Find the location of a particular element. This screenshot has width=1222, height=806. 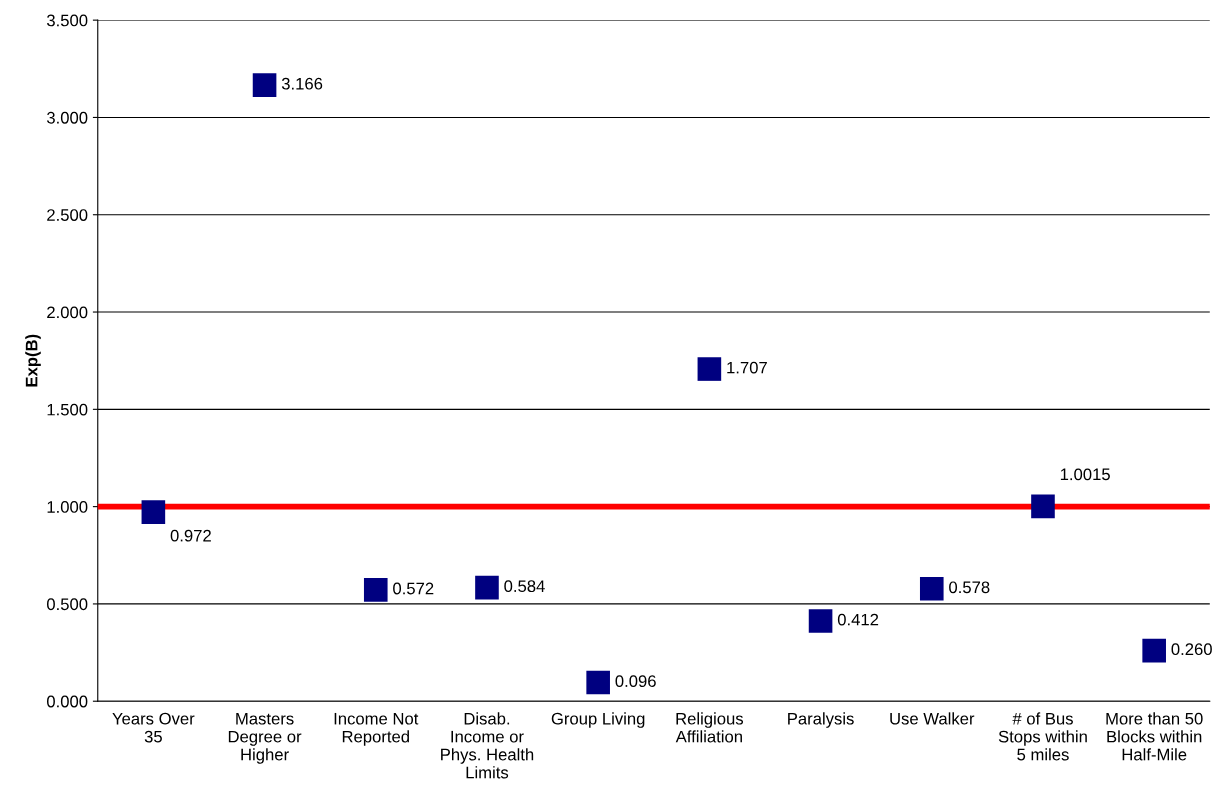

data-label: 0.096 is located at coordinates (635, 681).